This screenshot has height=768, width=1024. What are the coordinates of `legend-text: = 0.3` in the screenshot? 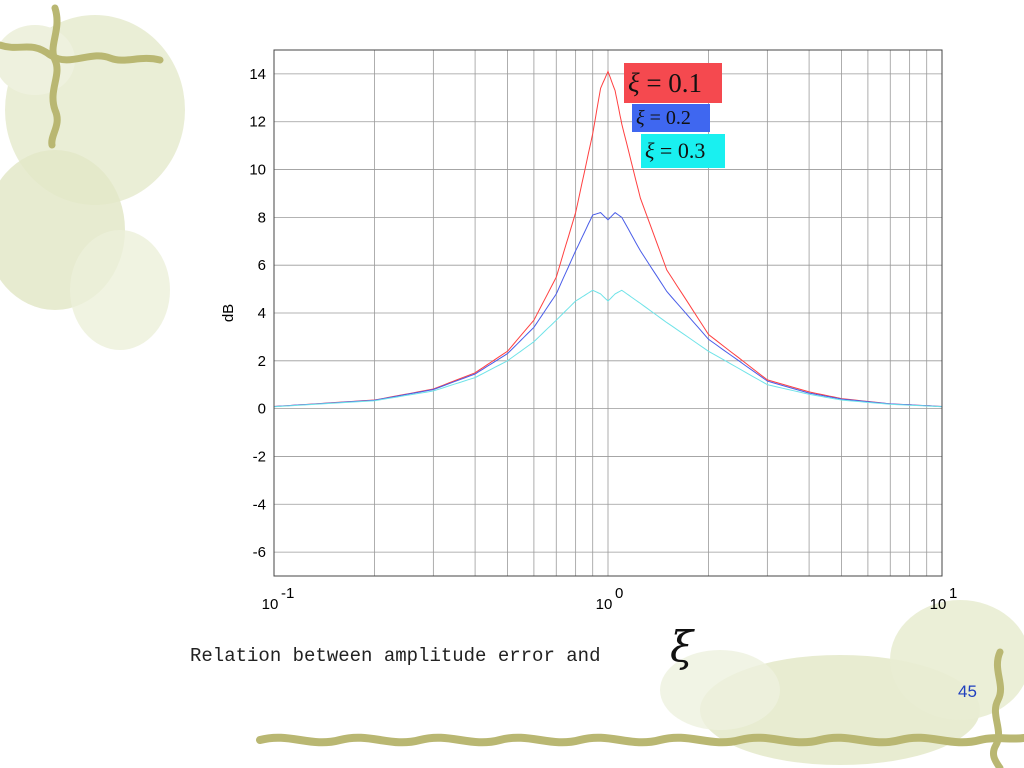 It's located at (682, 150).